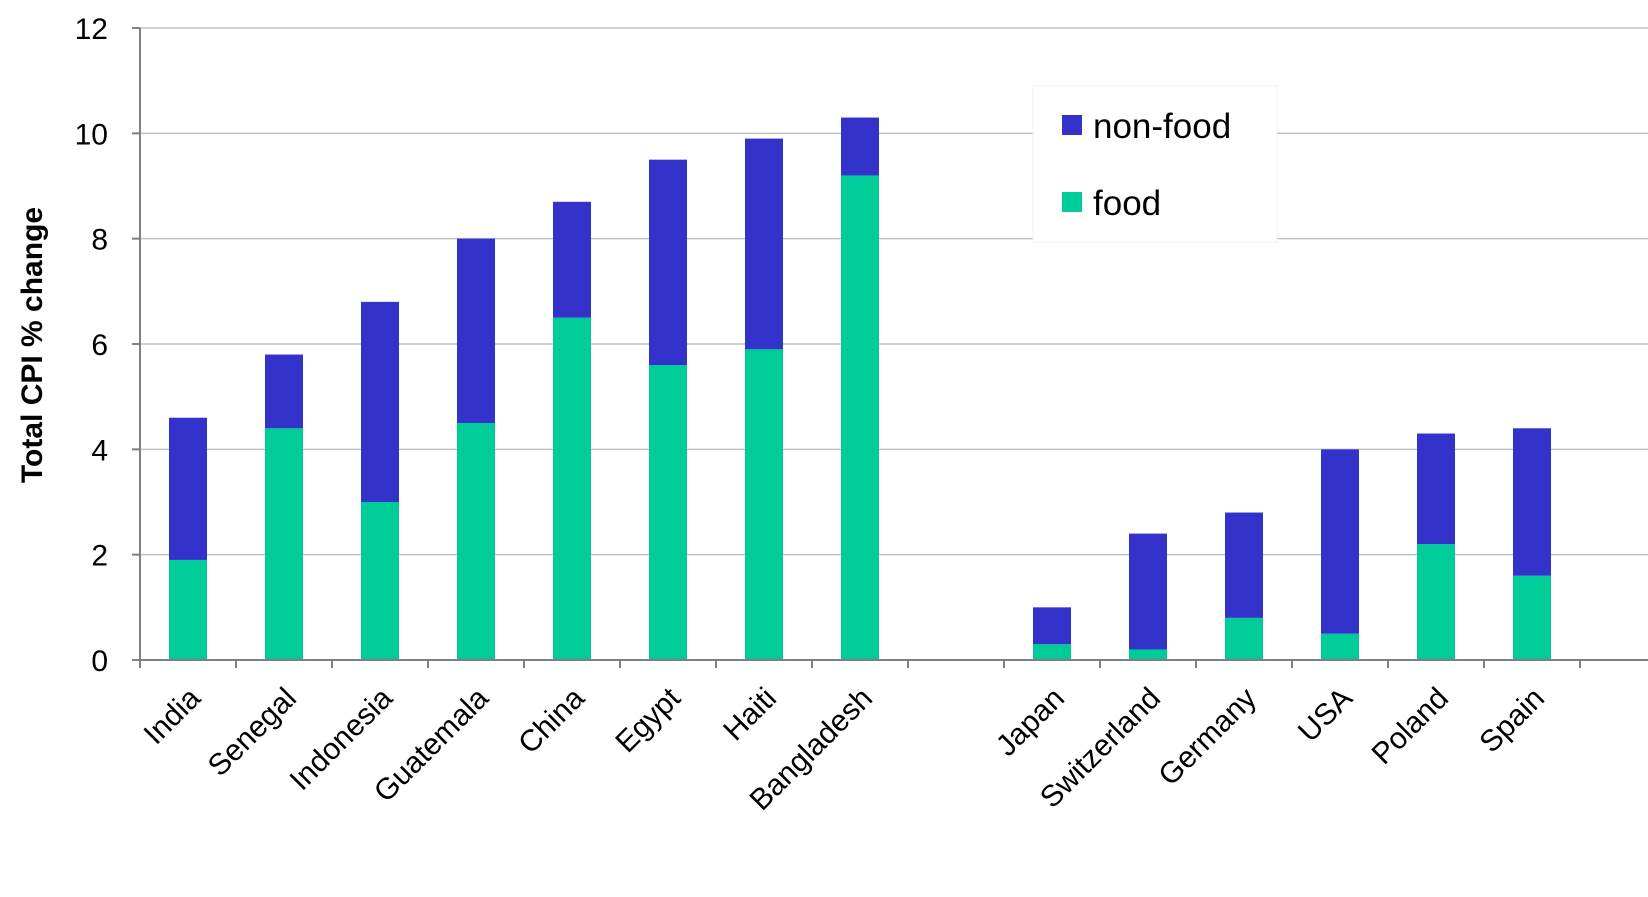 This screenshot has width=1648, height=897. I want to click on bar-food-poland, so click(1436, 602).